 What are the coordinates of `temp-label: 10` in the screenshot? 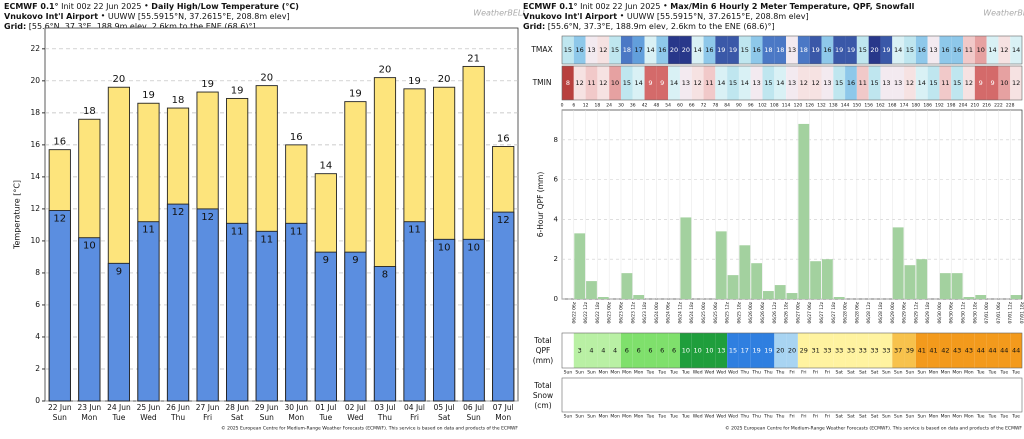 It's located at (1004, 83).